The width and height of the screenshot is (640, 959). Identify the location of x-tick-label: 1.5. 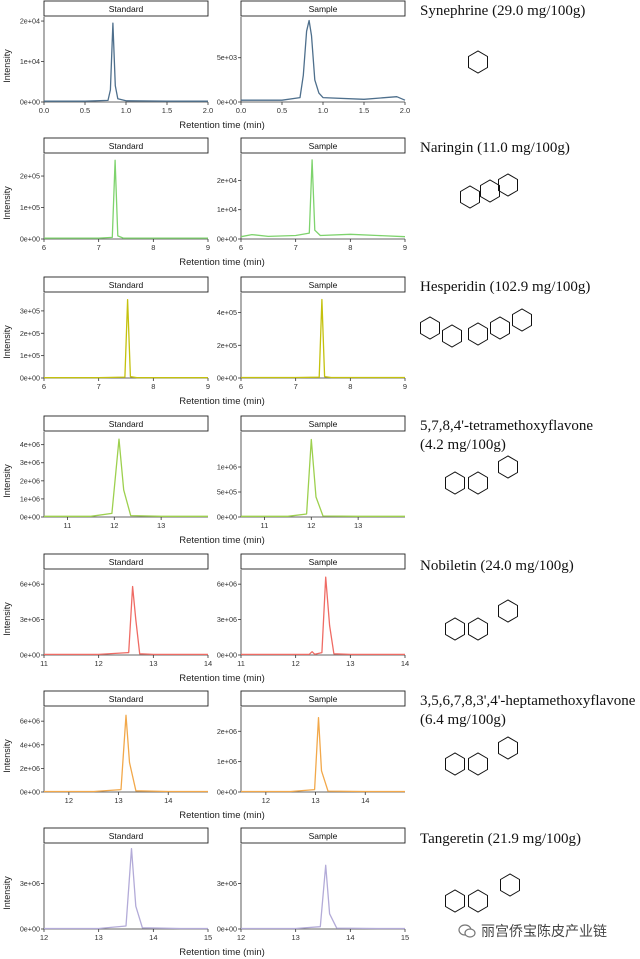
(167, 110).